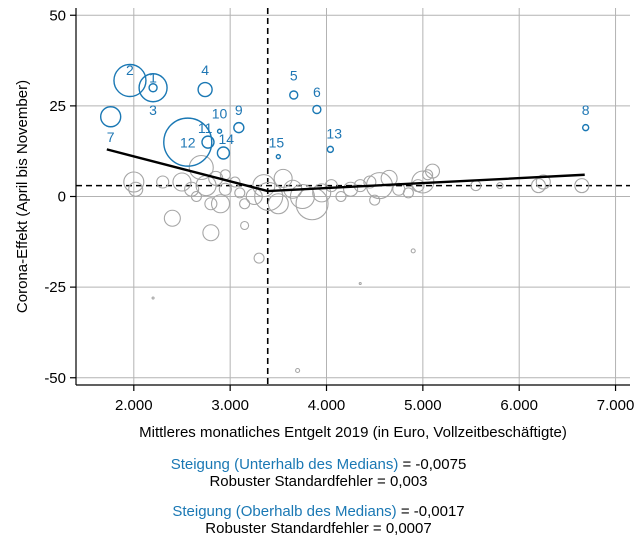  Describe the element at coordinates (423, 405) in the screenshot. I see `x-tick-label: 5.000` at that location.